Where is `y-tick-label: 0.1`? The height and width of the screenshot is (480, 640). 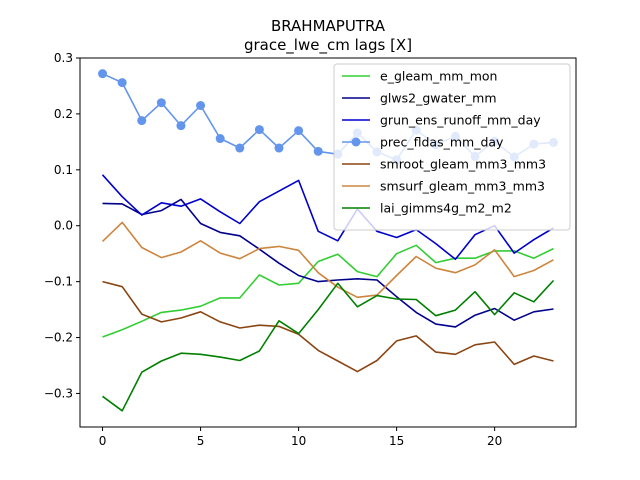 y-tick-label: 0.1 is located at coordinates (63, 170).